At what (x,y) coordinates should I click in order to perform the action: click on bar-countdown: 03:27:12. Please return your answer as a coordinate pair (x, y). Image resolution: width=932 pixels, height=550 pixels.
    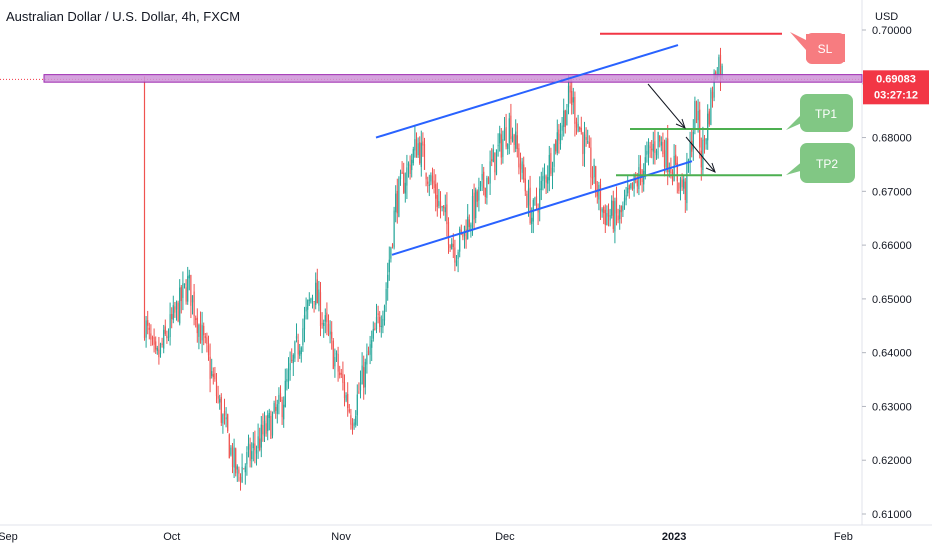
    Looking at the image, I should click on (896, 95).